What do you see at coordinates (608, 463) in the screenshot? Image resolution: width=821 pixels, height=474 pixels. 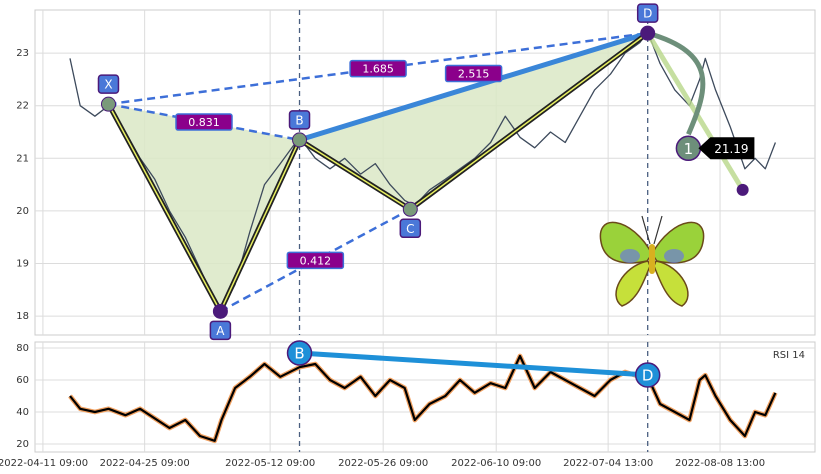 I see `x-tick-label: 2022-07-04 13:00` at bounding box center [608, 463].